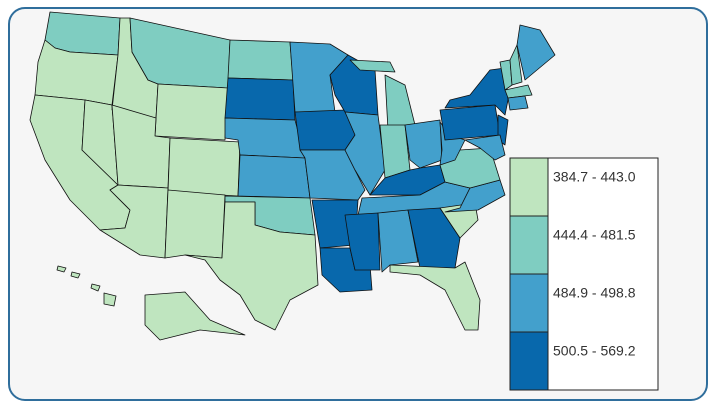 The image size is (716, 411). I want to click on legend-label: 500.5 - 569.2, so click(594, 351).